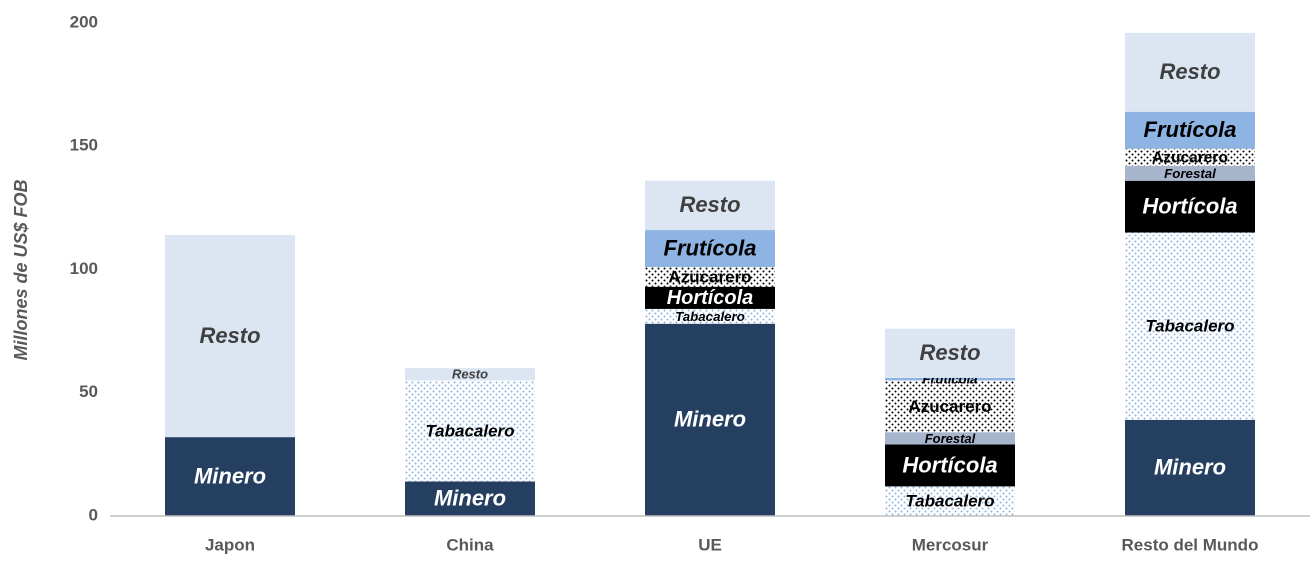 The width and height of the screenshot is (1312, 563). What do you see at coordinates (93, 514) in the screenshot?
I see `y-tick-label: 0` at bounding box center [93, 514].